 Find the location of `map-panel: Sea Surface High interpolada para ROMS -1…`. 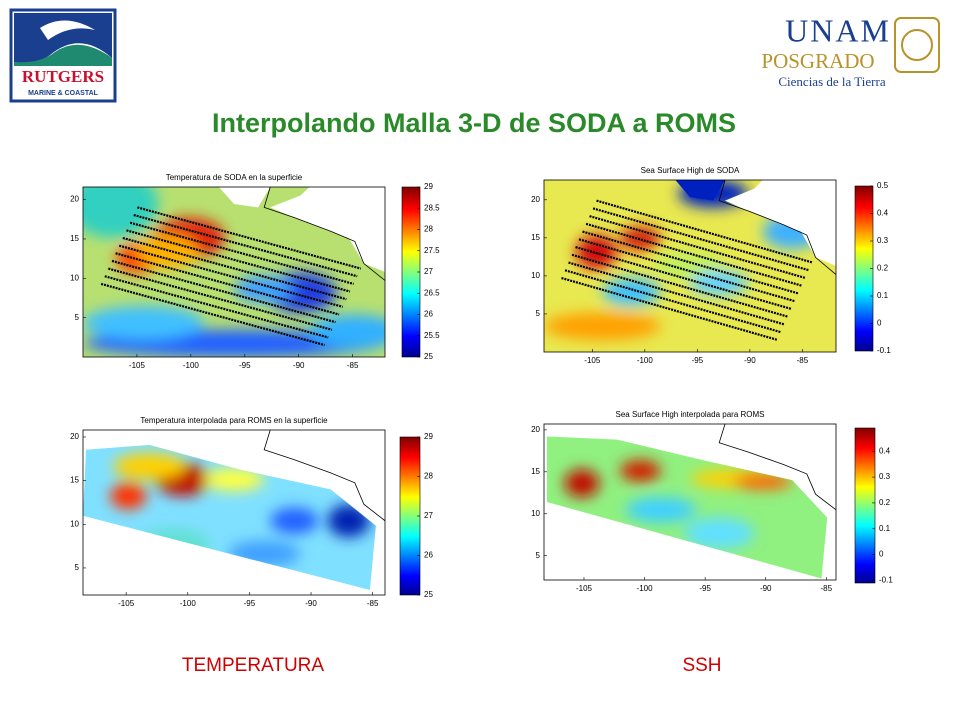

map-panel: Sea Surface High interpolada para ROMS -1… is located at coordinates (712, 501).